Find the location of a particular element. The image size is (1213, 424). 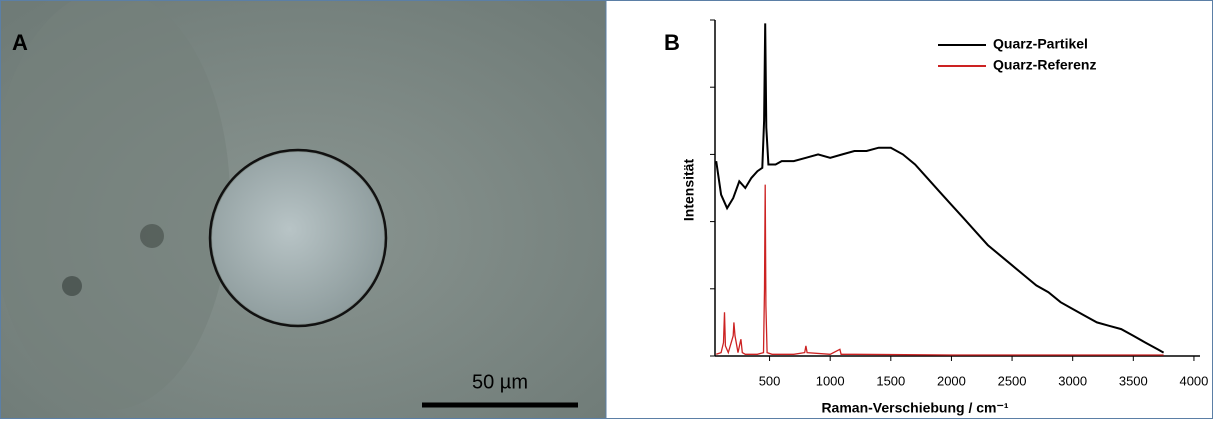

scale-bar-label: 50 µm is located at coordinates (500, 382).